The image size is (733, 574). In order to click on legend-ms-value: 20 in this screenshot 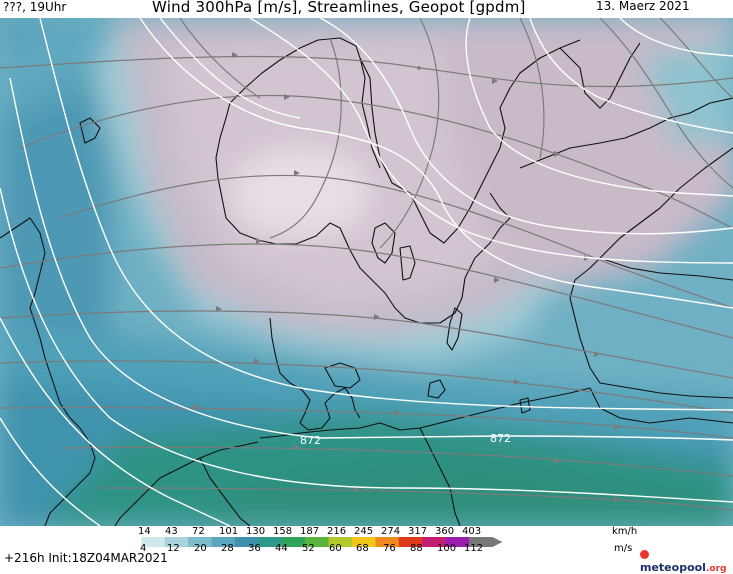, I will do `click(200, 548)`.